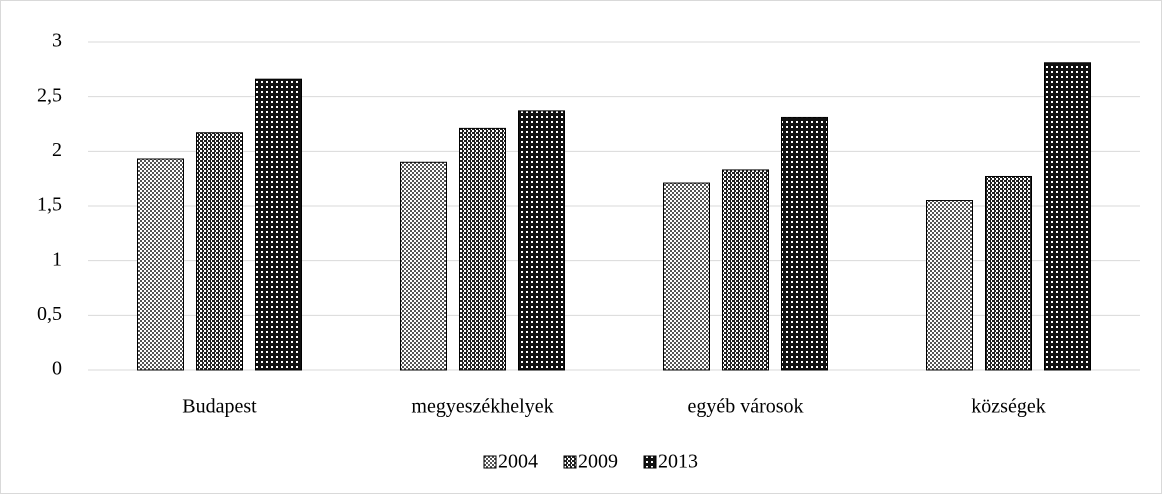 Image resolution: width=1162 pixels, height=494 pixels. Describe the element at coordinates (49, 205) in the screenshot. I see `y-tick-label: 1,5` at that location.